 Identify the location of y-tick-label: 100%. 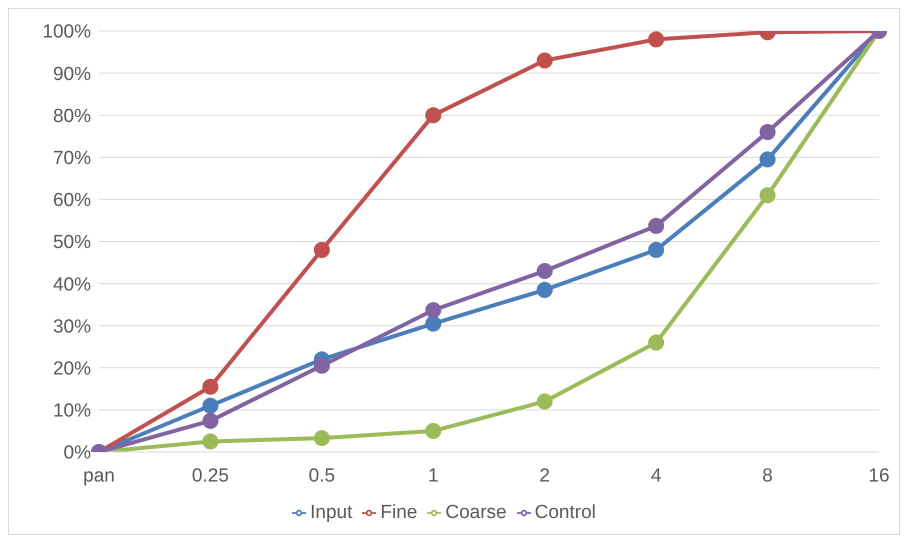
(67, 32).